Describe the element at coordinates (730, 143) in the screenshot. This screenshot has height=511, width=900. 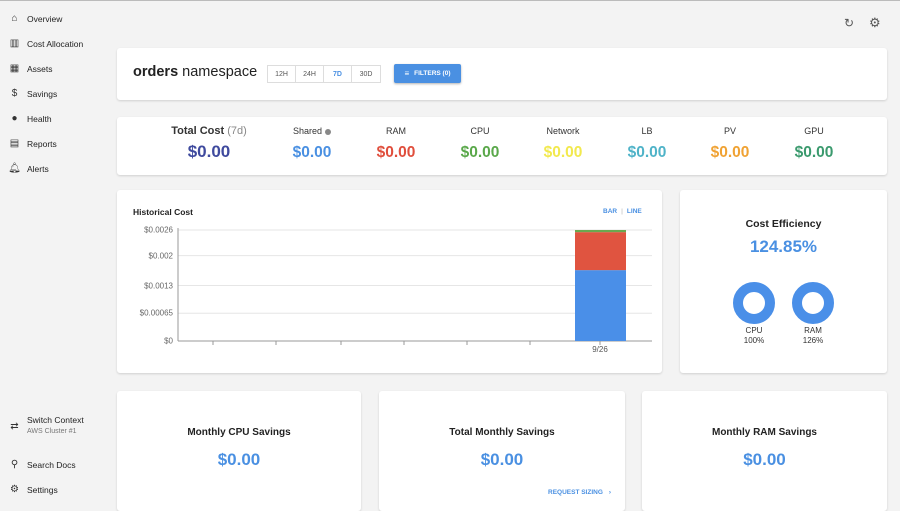
I see `summary-pv: PV $0.00` at that location.